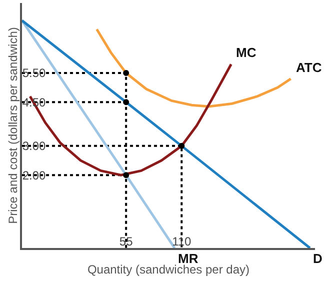 The image size is (327, 300). Describe the element at coordinates (34, 146) in the screenshot. I see `y-tick-label: 3.00` at that location.